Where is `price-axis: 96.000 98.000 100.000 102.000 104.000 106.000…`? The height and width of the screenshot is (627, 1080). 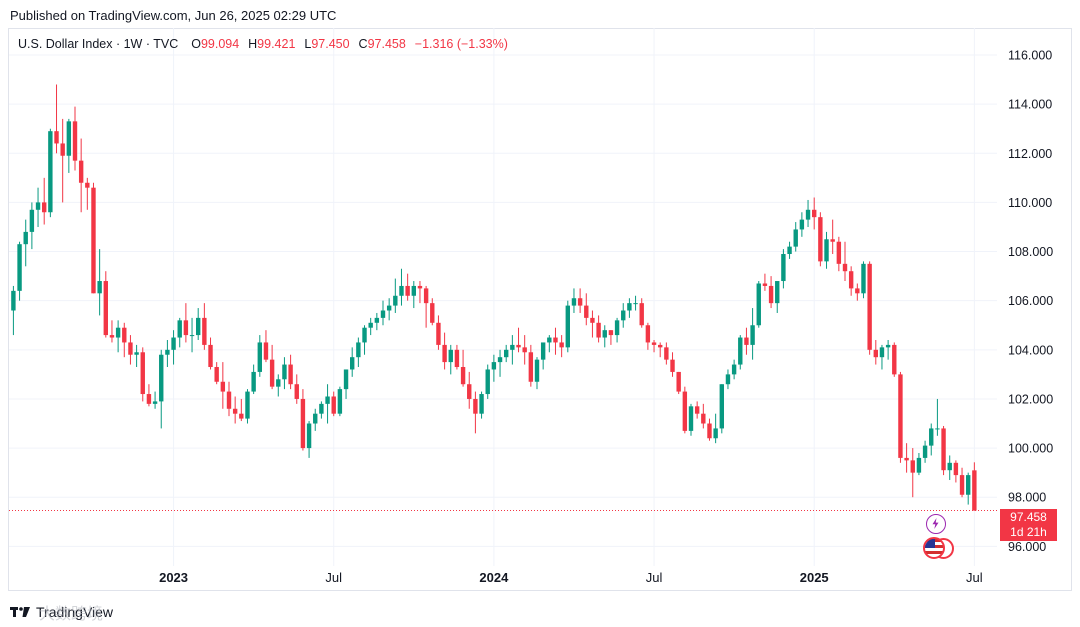
price-axis: 96.000 98.000 100.000 102.000 104.000 106.000… is located at coordinates (1030, 301).